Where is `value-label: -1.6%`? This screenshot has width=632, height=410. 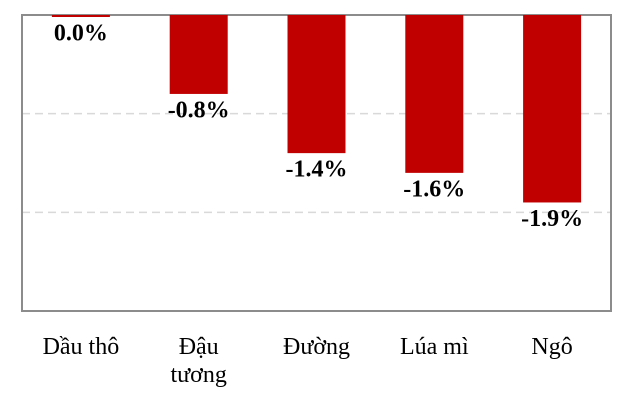
value-label: -1.6% is located at coordinates (434, 189).